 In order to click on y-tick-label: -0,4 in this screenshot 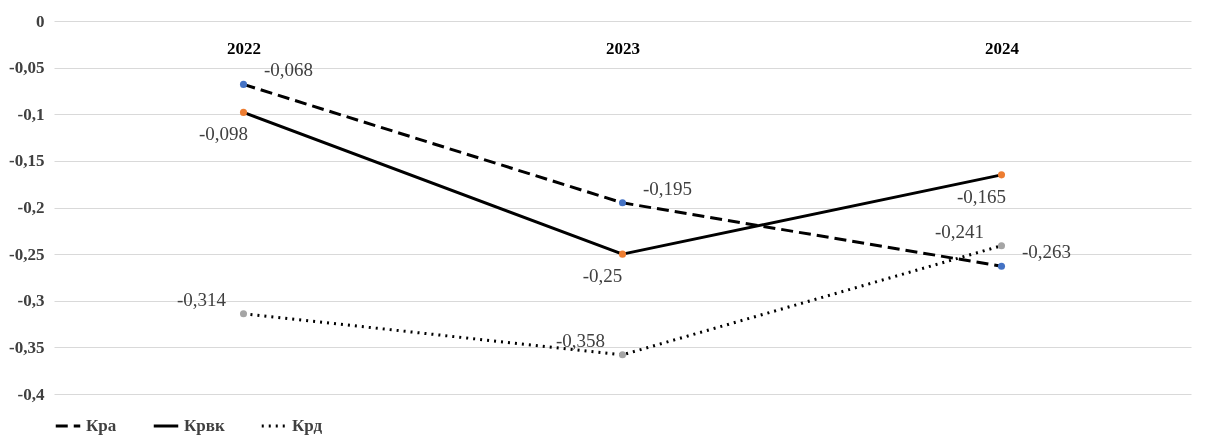, I will do `click(31, 394)`.